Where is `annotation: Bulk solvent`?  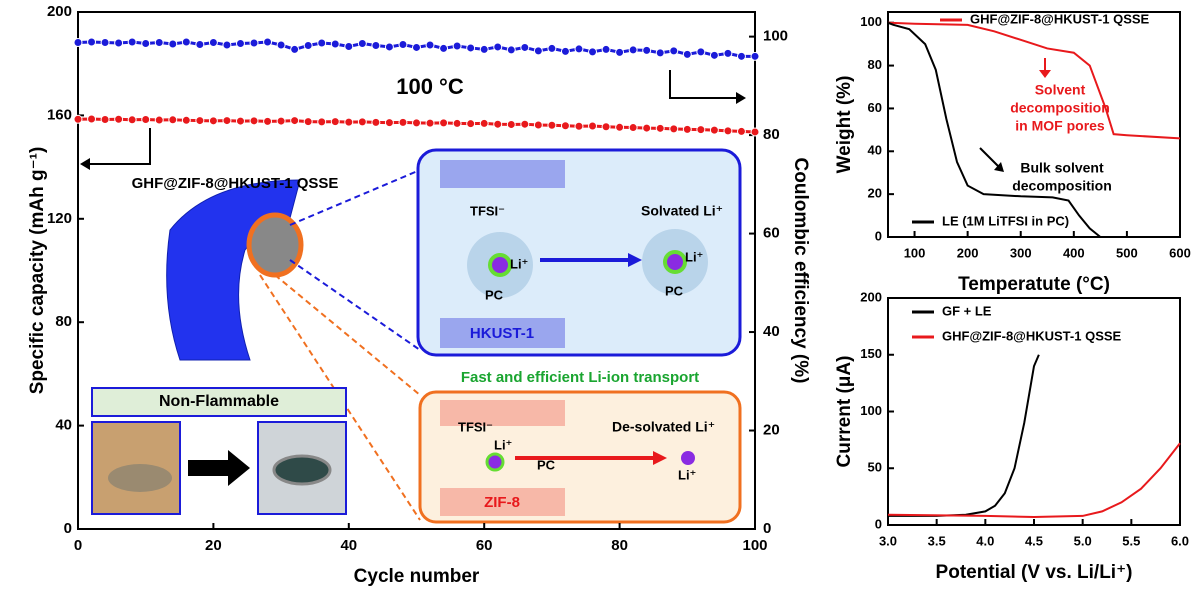 annotation: Bulk solvent is located at coordinates (1062, 168).